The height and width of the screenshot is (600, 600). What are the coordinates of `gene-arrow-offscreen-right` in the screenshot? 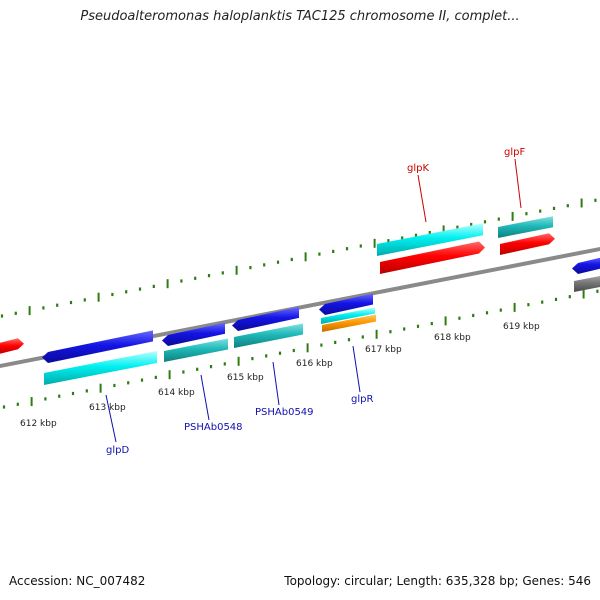 It's located at (586, 265).